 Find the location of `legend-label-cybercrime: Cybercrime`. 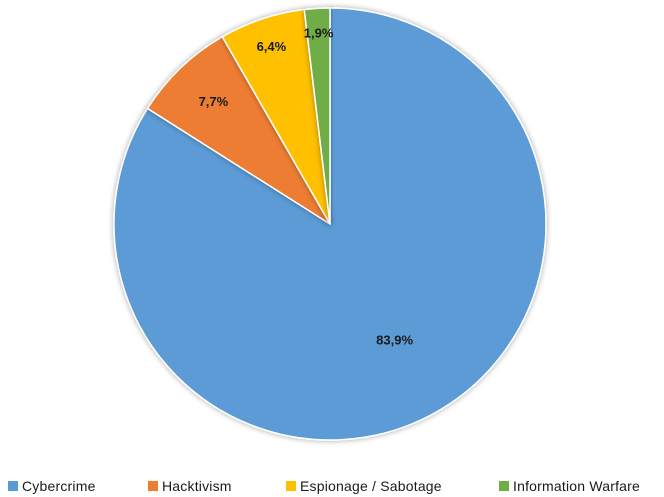

legend-label-cybercrime: Cybercrime is located at coordinates (59, 486).